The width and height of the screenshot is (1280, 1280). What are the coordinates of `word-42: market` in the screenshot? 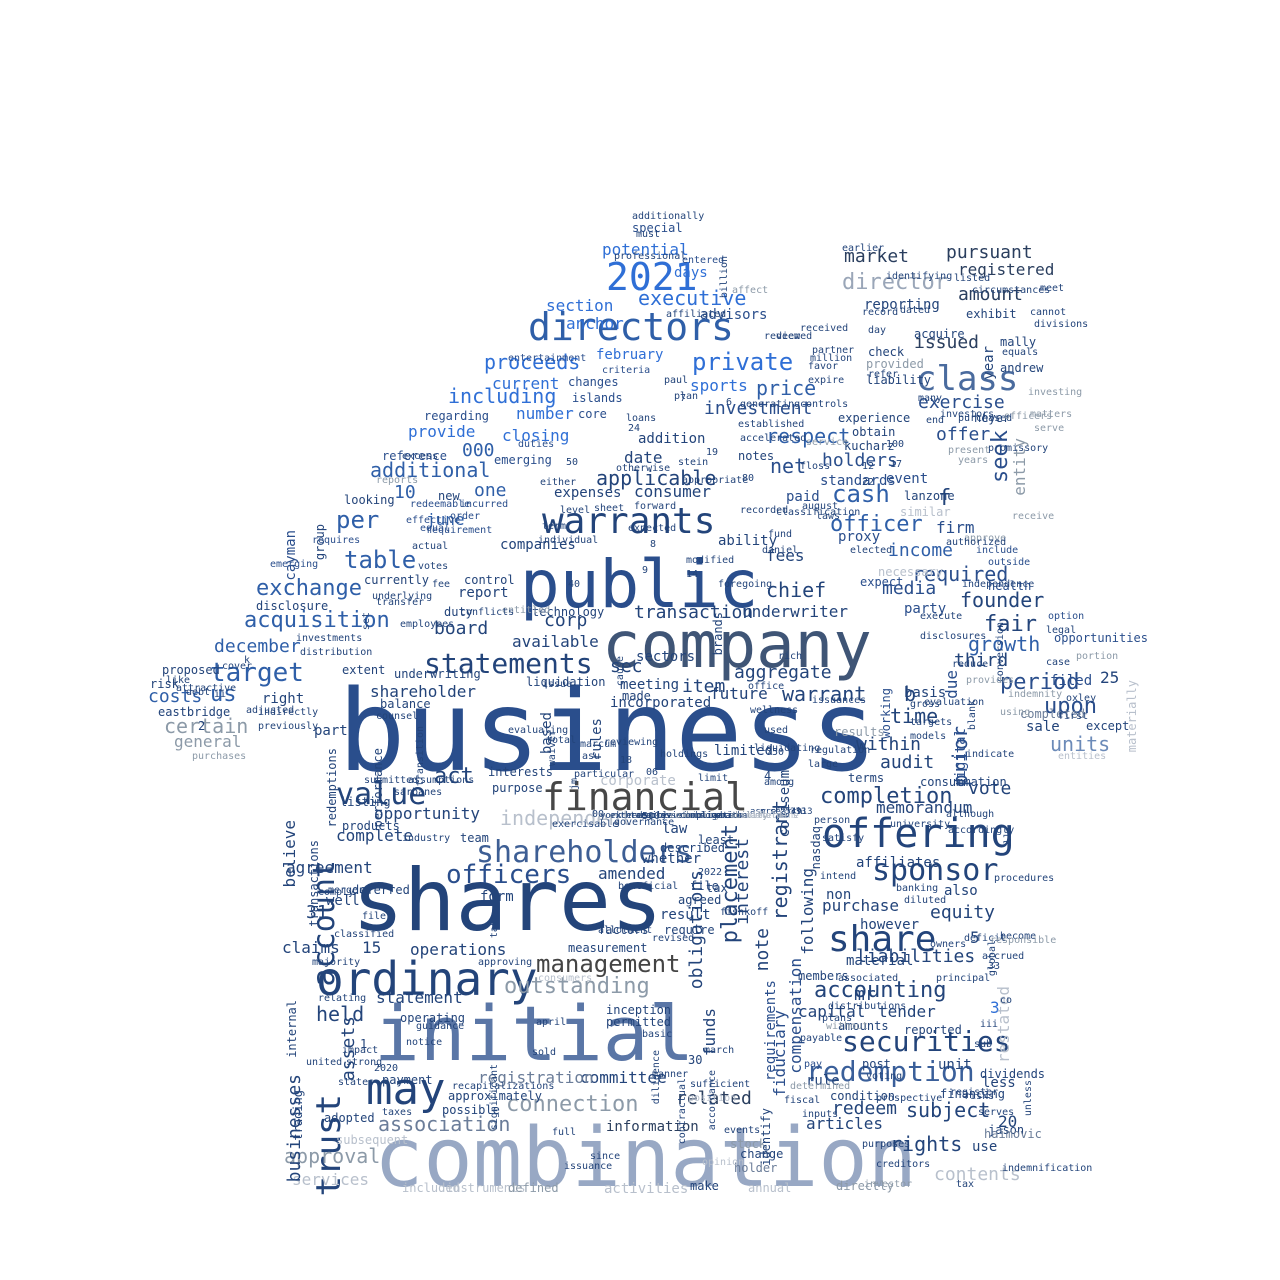 It's located at (877, 256).